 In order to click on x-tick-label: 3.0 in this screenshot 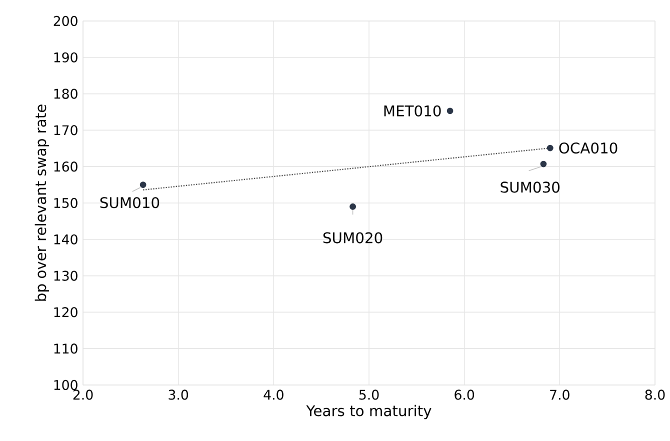, I will do `click(178, 395)`.